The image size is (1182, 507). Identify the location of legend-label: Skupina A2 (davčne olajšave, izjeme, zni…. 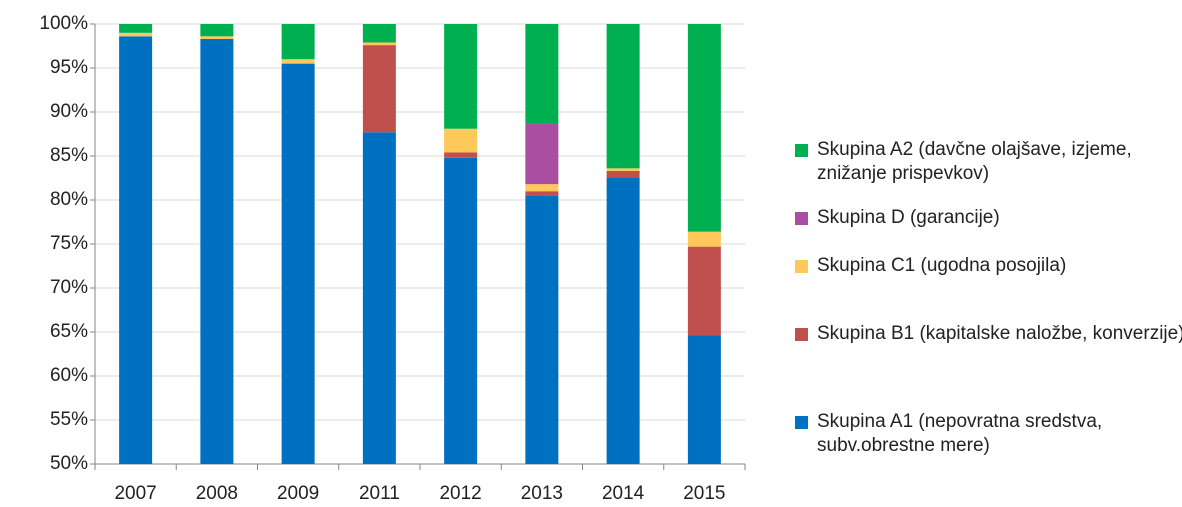
(974, 161).